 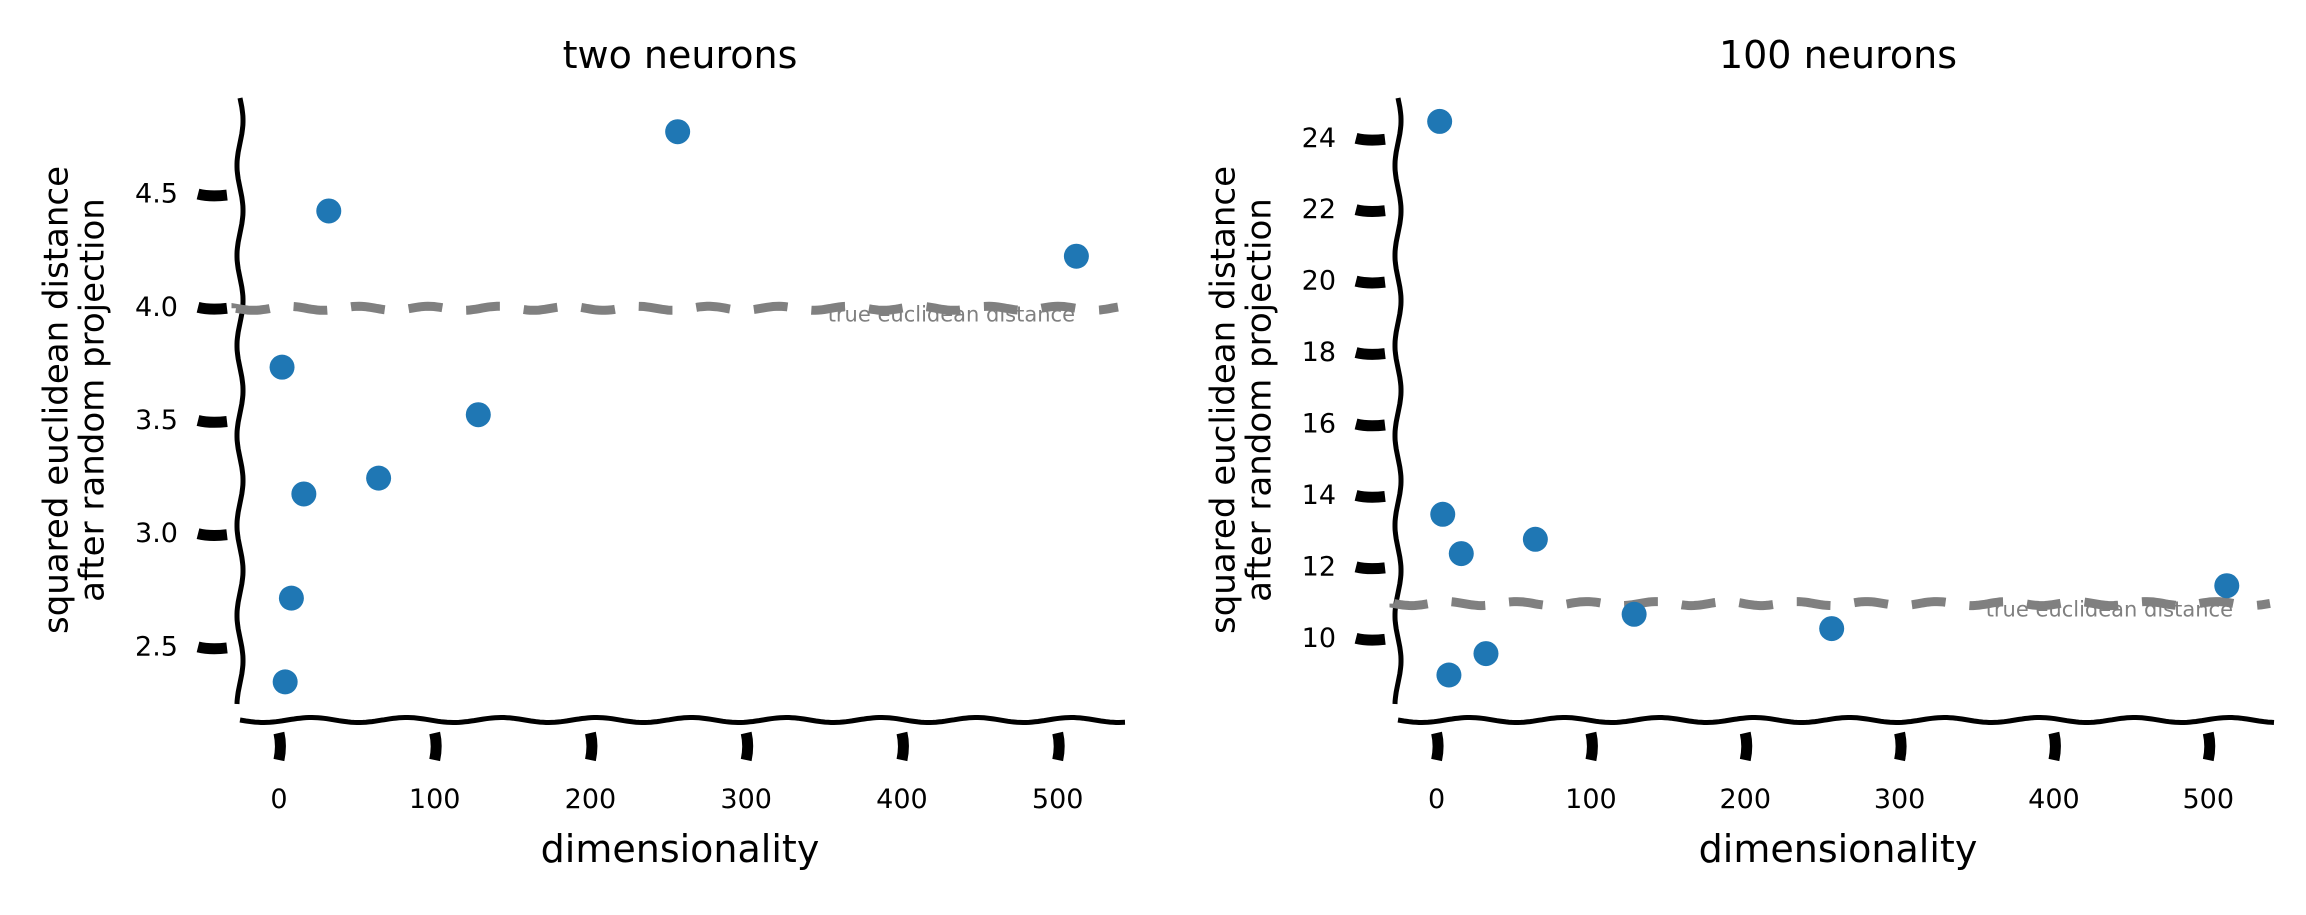 I want to click on y-tick-label: 22, so click(x=1319, y=209).